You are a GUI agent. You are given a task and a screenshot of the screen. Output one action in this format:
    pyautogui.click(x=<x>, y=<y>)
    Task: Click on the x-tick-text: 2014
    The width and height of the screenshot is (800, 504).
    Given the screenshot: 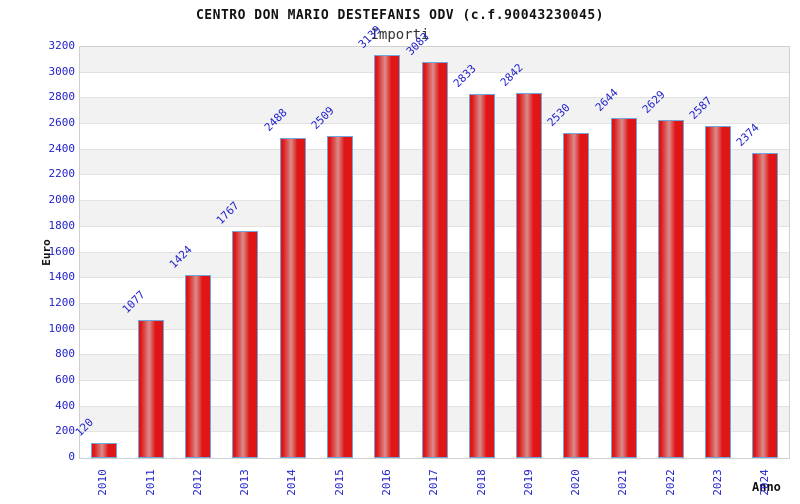 What is the action you would take?
    pyautogui.click(x=292, y=482)
    